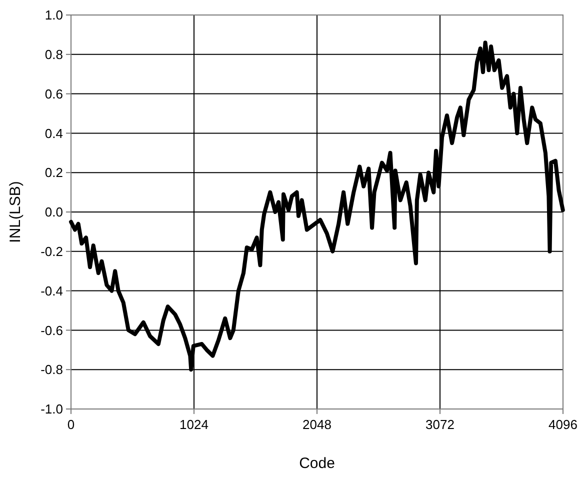 Image resolution: width=582 pixels, height=480 pixels. What do you see at coordinates (53, 15) in the screenshot?
I see `y-tick-label: 1.0` at bounding box center [53, 15].